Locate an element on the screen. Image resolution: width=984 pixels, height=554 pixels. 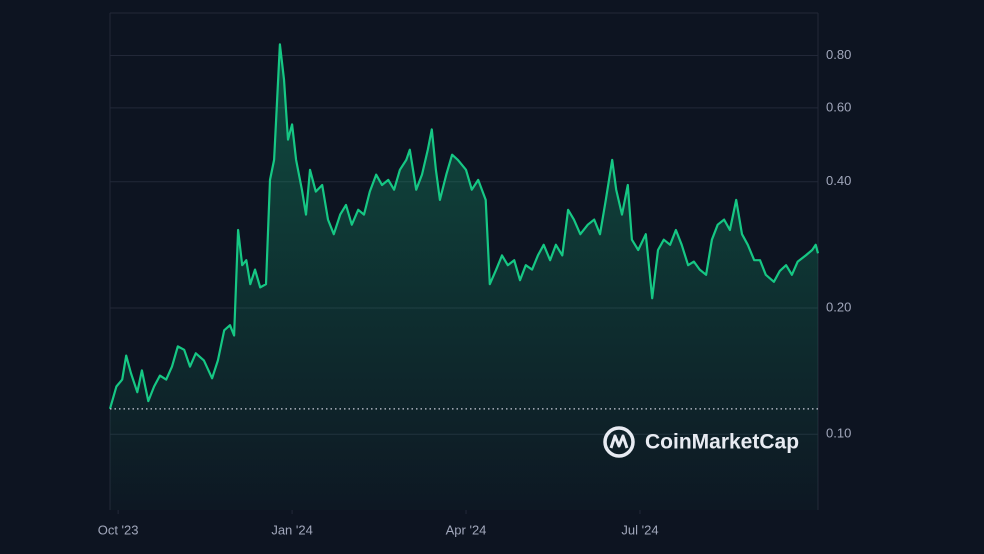
x-tick-label: Apr '24 is located at coordinates (466, 529).